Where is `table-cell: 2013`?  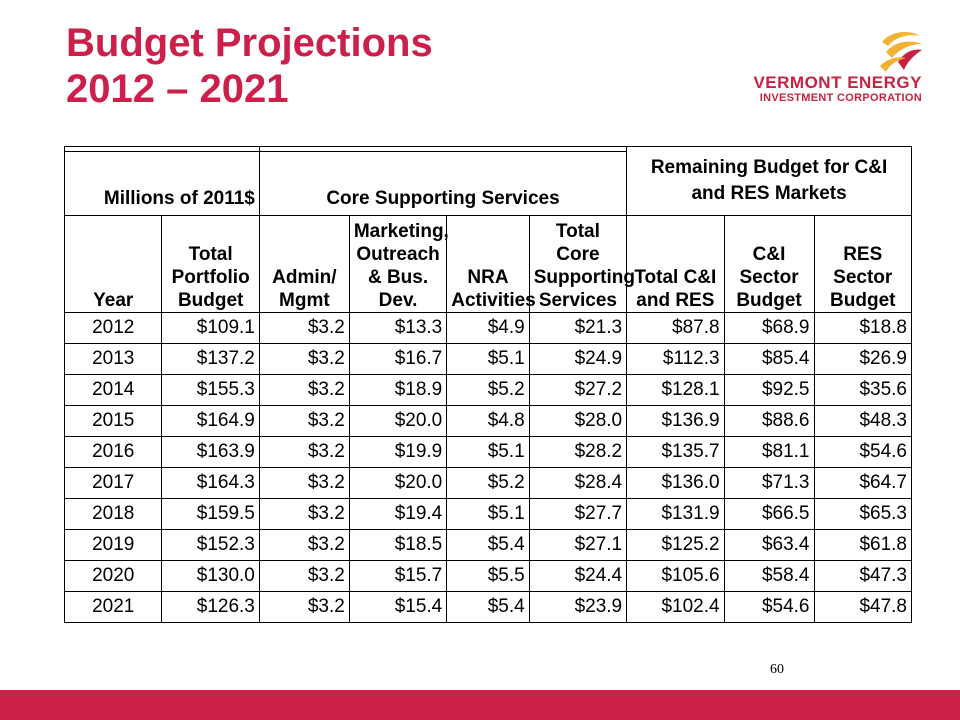 table-cell: 2013 is located at coordinates (113, 359).